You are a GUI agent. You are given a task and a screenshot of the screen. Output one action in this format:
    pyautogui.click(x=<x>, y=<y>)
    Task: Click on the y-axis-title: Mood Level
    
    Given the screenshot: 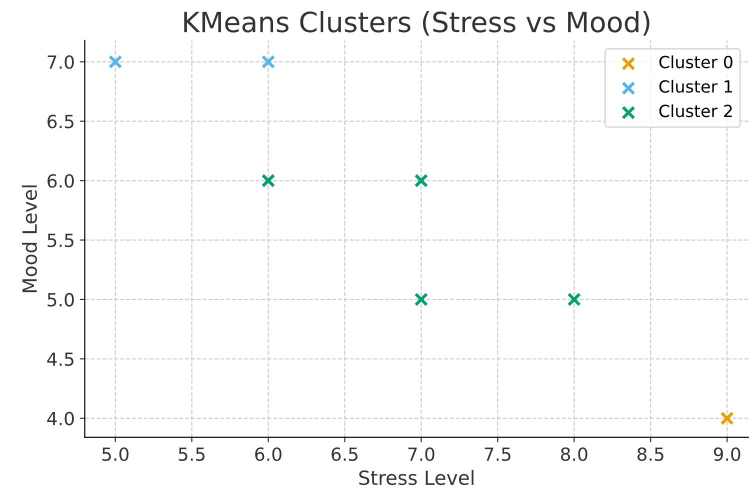 What is the action you would take?
    pyautogui.click(x=29, y=238)
    